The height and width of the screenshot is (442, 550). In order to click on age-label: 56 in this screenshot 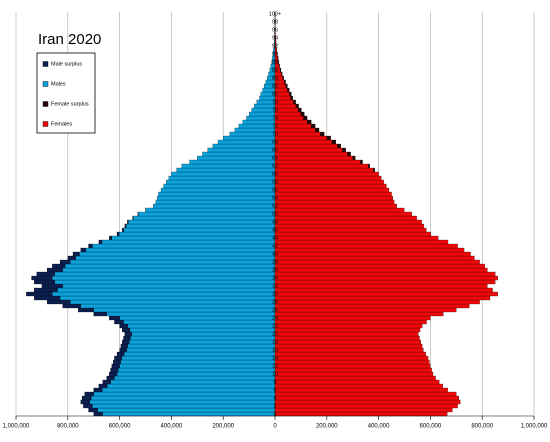, I will do `click(275, 190)`.